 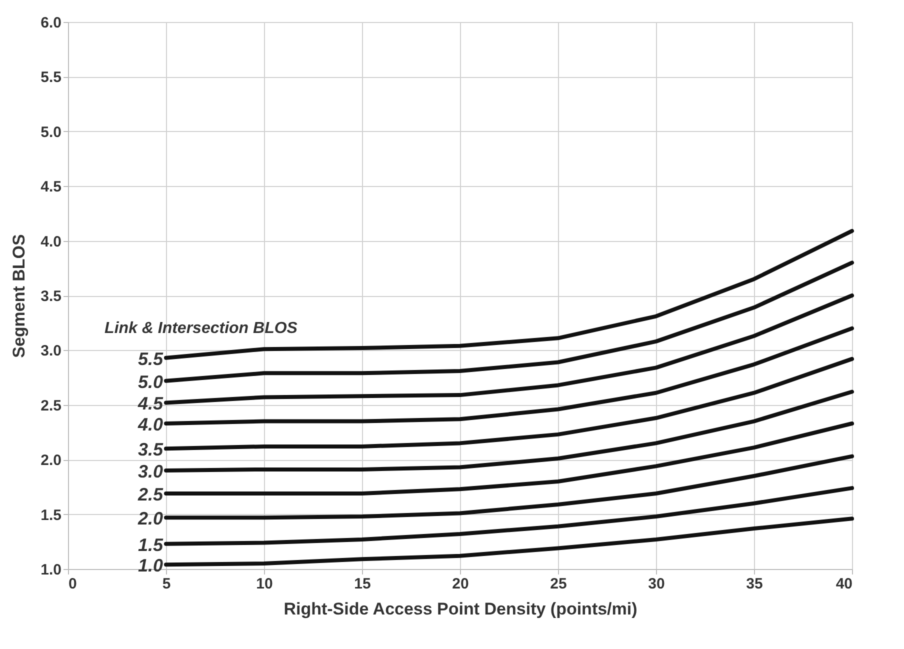 I want to click on series-label: 4.5, so click(x=150, y=404).